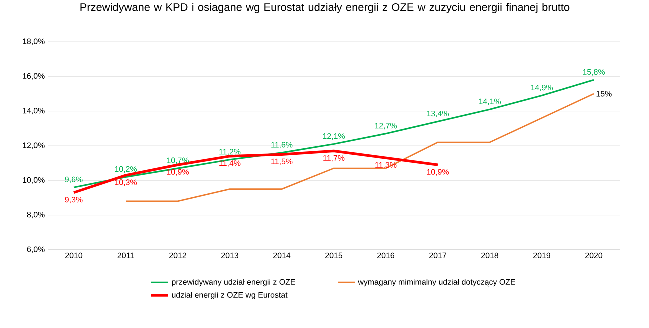  Describe the element at coordinates (325, 8) in the screenshot. I see `chart-title: Przewidywane w KPD i osiagane wg Eurostat udziały energii z OZE w zuzyciu energii finanej brutto` at that location.